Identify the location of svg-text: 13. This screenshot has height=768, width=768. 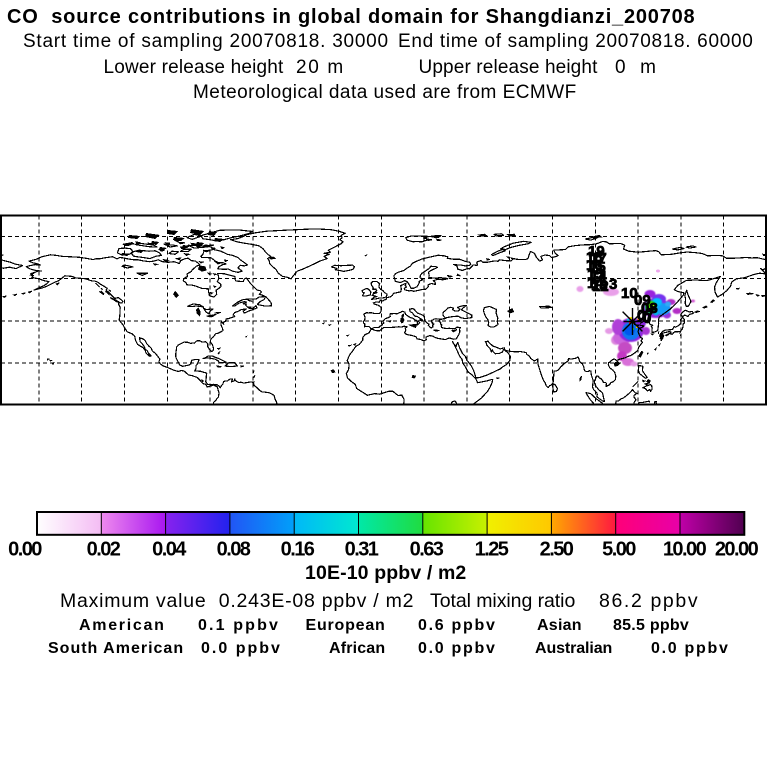
(599, 285).